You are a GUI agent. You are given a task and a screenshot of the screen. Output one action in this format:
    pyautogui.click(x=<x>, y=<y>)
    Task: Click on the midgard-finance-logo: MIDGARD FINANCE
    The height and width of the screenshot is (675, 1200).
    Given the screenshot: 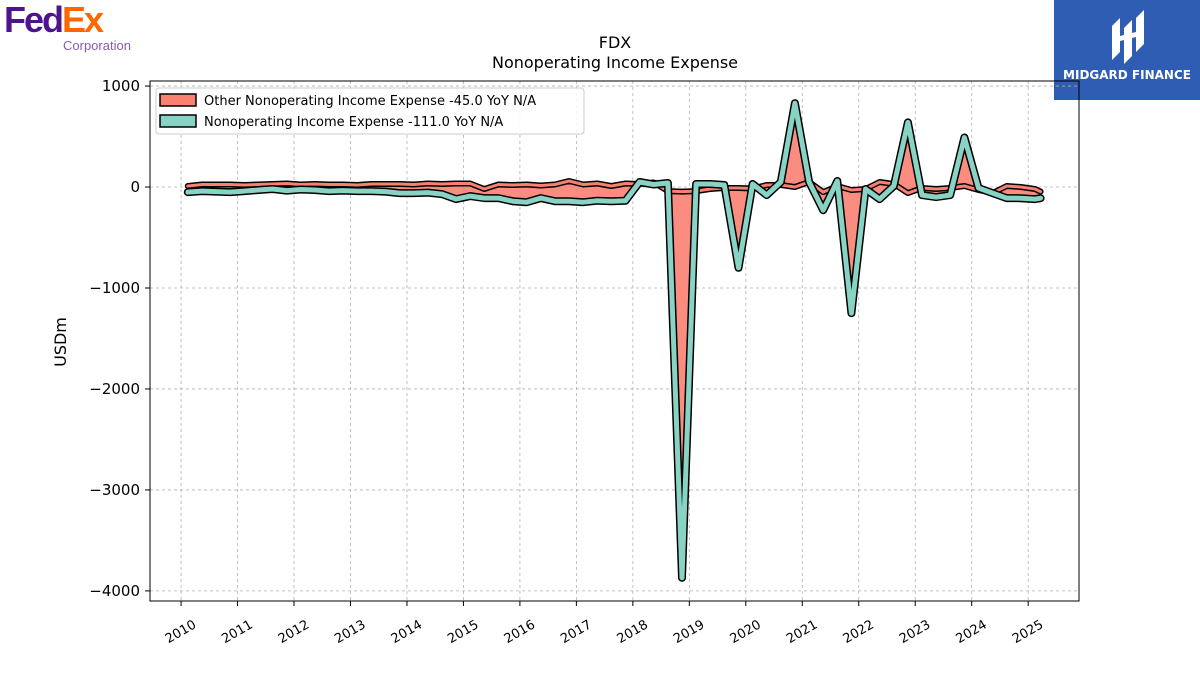 What is the action you would take?
    pyautogui.click(x=1127, y=50)
    